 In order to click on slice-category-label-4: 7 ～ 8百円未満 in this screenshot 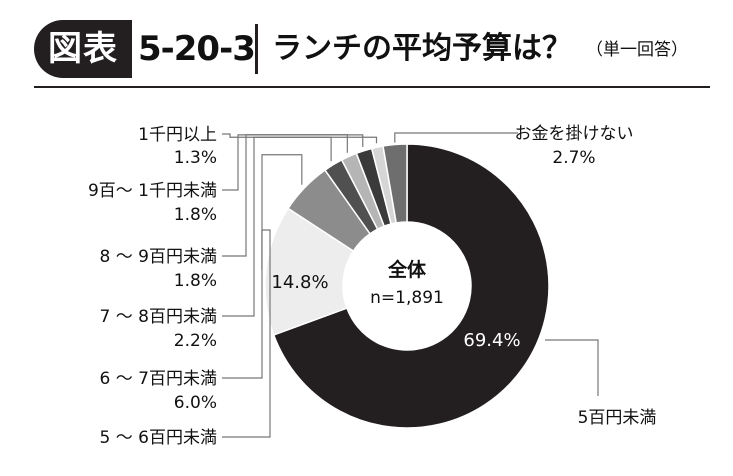, I will do `click(158, 317)`.